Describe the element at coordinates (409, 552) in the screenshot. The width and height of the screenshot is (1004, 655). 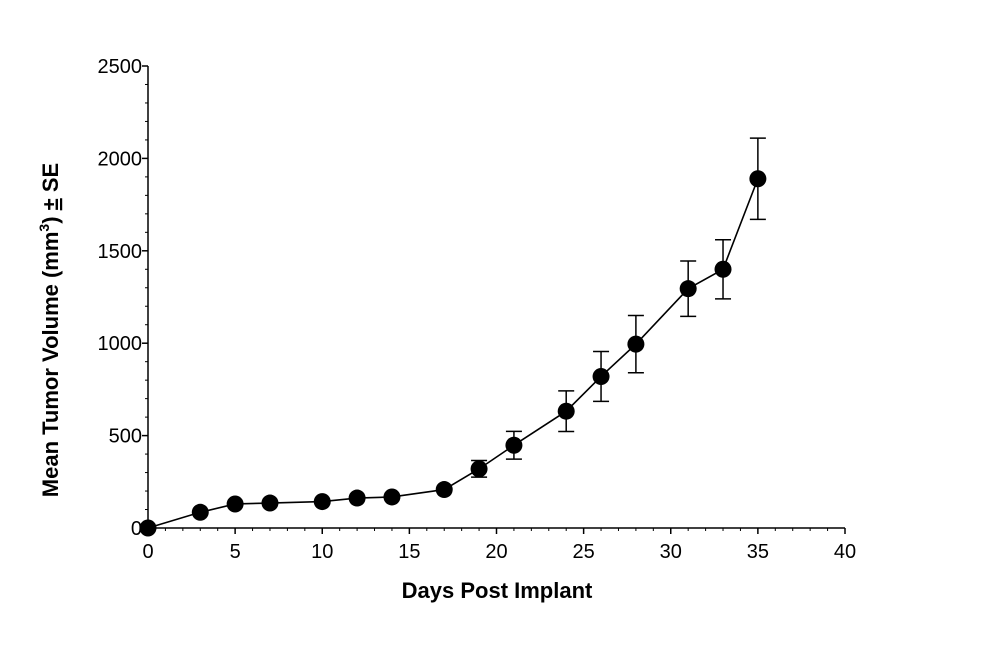
I see `x-tick-label: 15` at that location.